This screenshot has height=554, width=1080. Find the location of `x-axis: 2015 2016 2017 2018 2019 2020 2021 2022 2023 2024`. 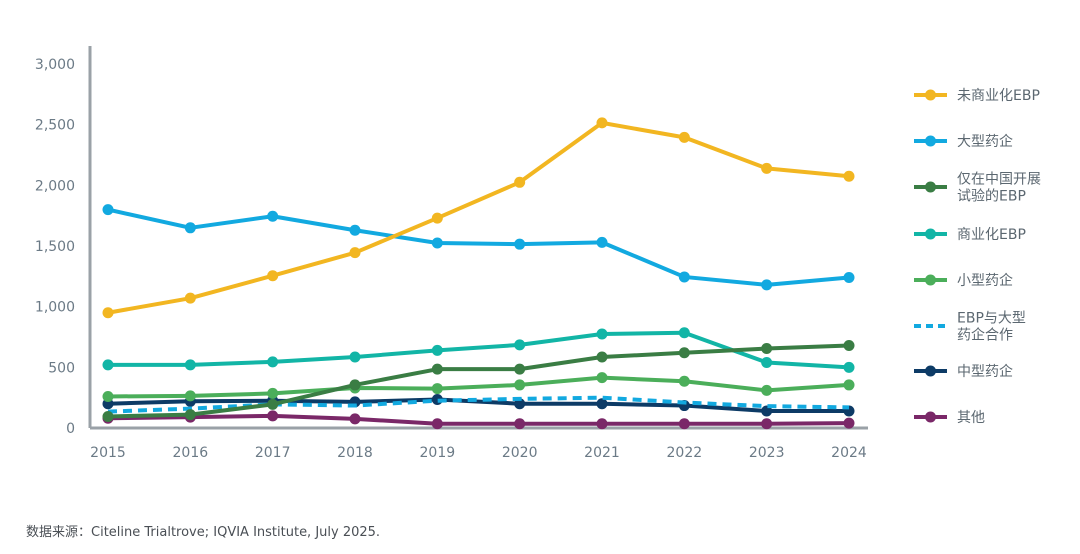

x-axis: 2015 2016 2017 2018 2019 2020 2021 2022 2023 2024 is located at coordinates (479, 443).